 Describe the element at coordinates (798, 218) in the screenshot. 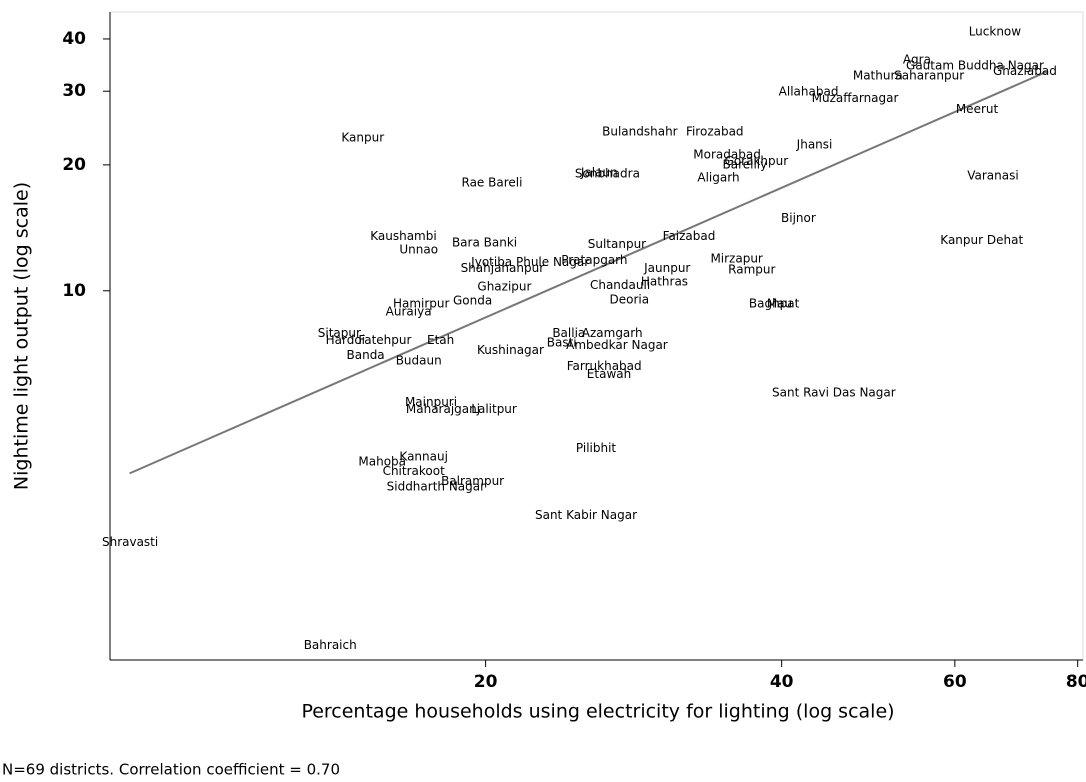

I see `point-label: Bijnor` at that location.